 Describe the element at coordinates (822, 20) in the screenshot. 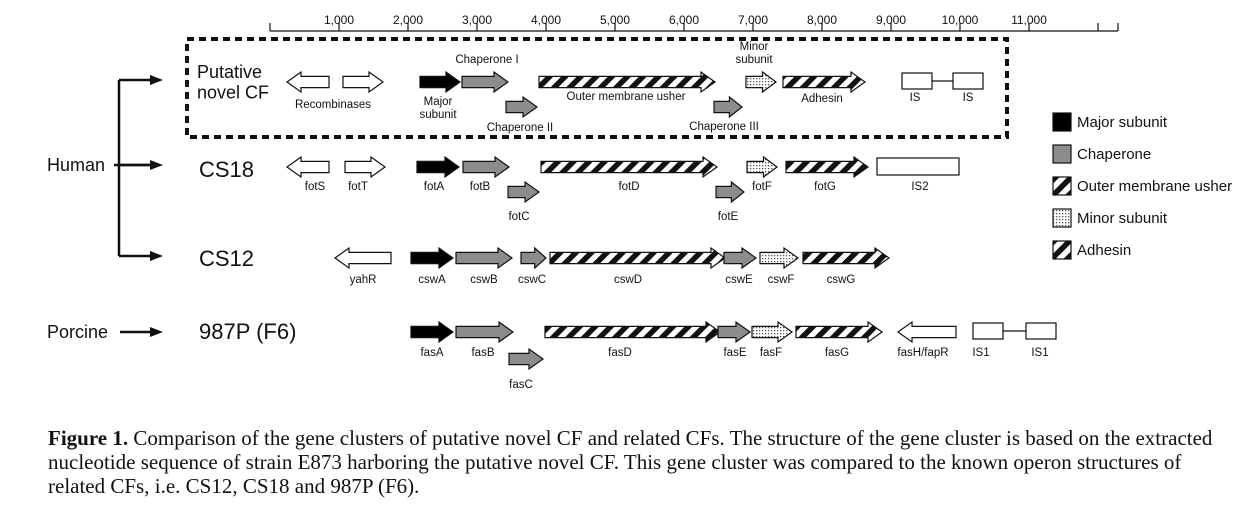

I see `ruler-tick-label: 8,000` at that location.